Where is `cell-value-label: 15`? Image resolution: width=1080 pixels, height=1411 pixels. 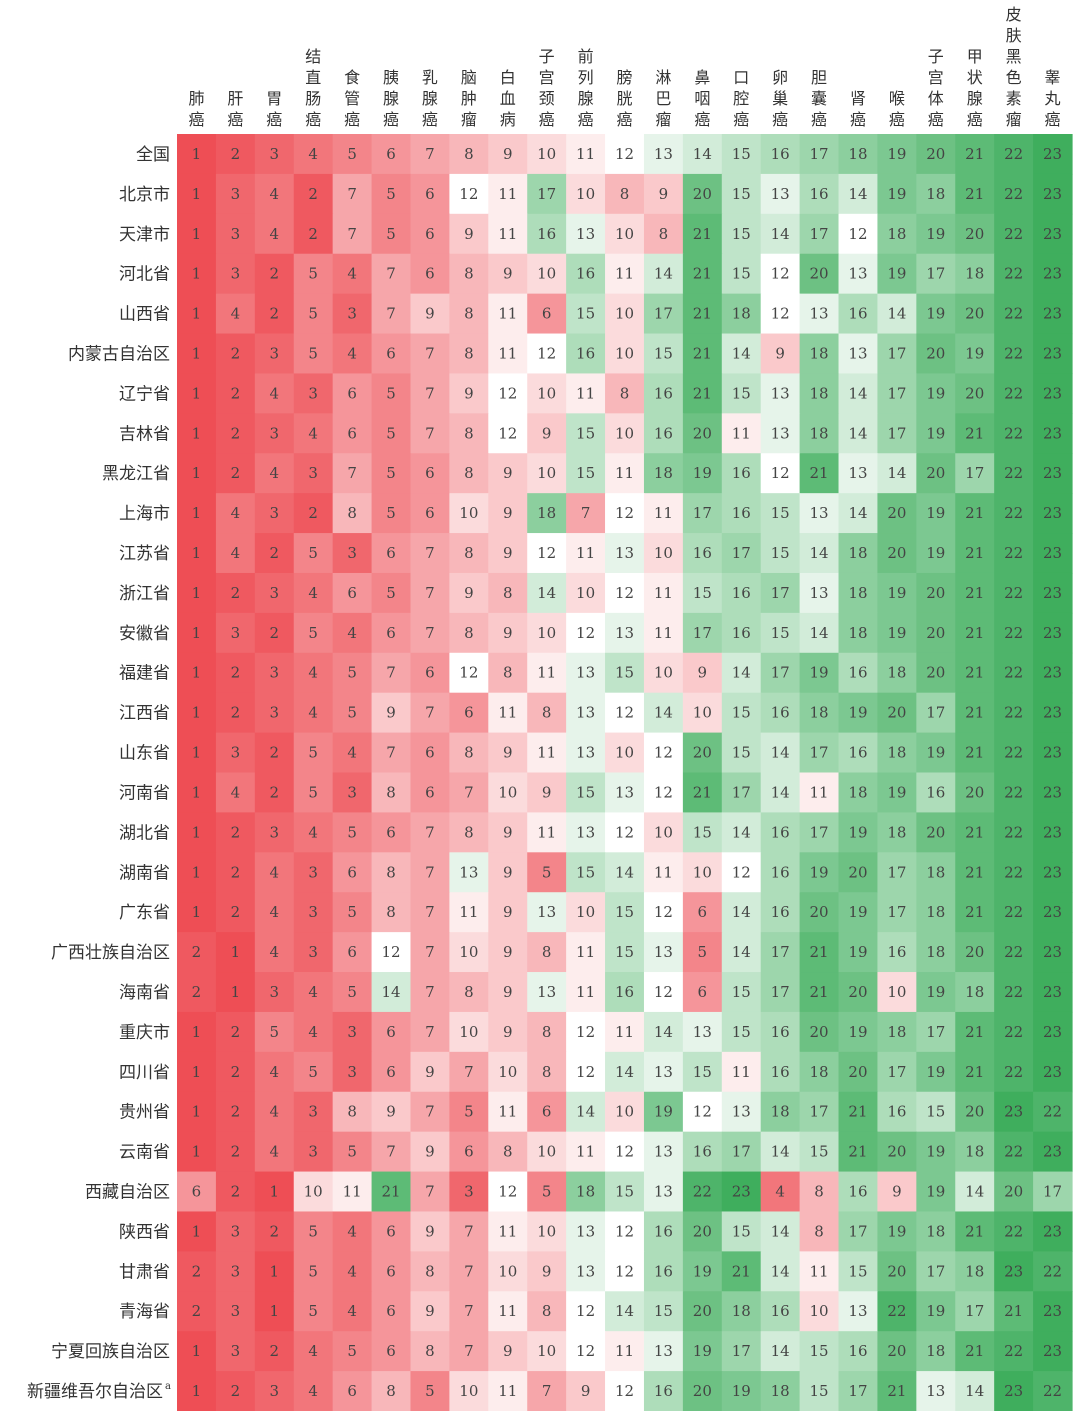
cell-value-label: 15 is located at coordinates (702, 593).